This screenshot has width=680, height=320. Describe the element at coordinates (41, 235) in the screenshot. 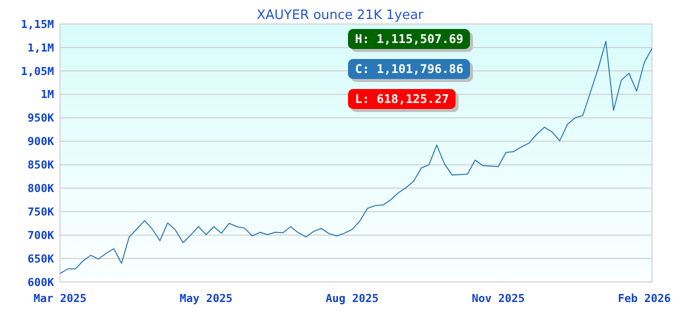

I see `y-tick-label: 700K` at that location.